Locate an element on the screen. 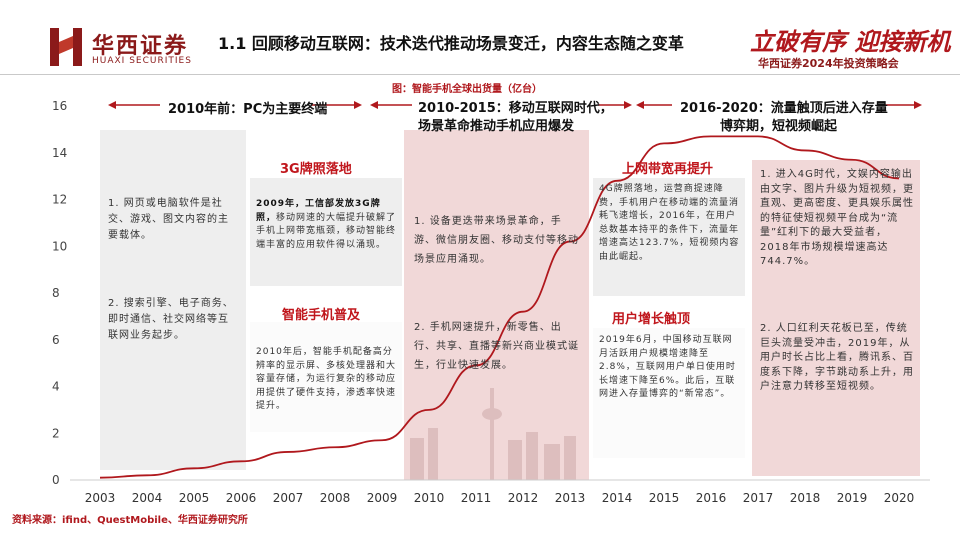 This screenshot has width=960, height=540. slogan: 立破有序 迎接新机 is located at coordinates (850, 41).